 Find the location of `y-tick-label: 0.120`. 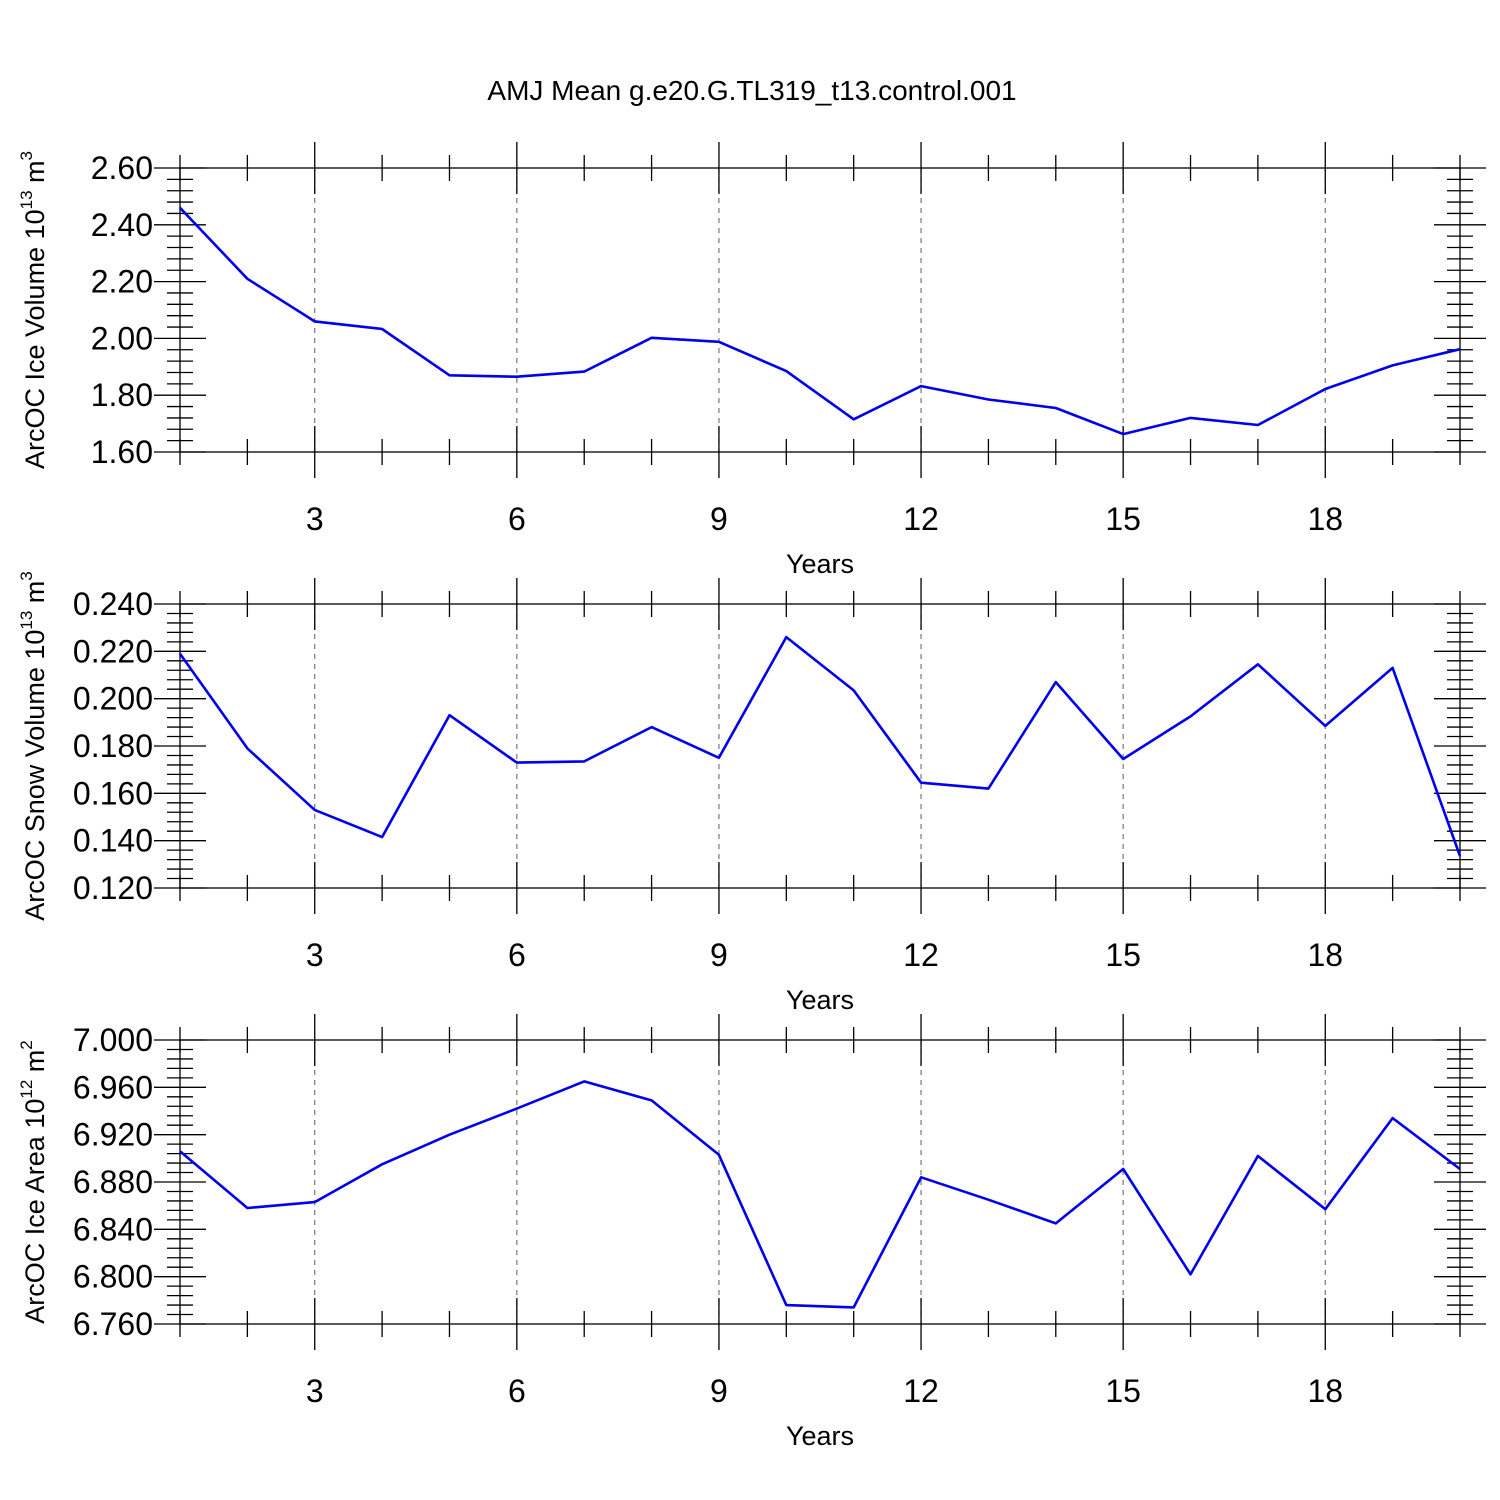

y-tick-label: 0.120 is located at coordinates (113, 888).